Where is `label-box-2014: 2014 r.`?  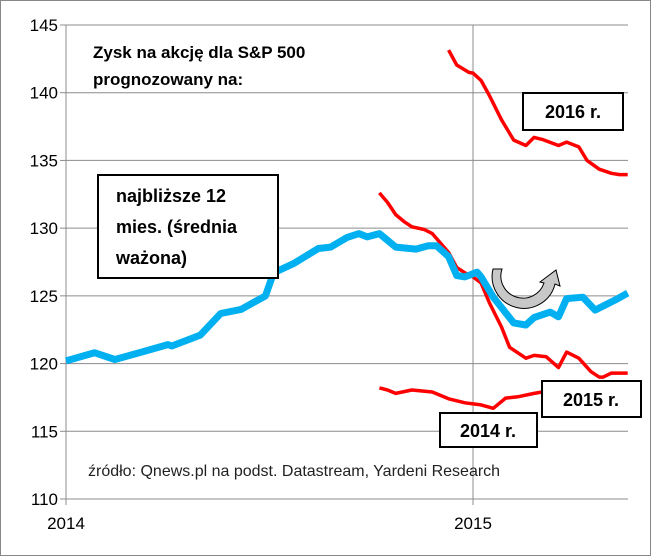 label-box-2014: 2014 r. is located at coordinates (488, 430).